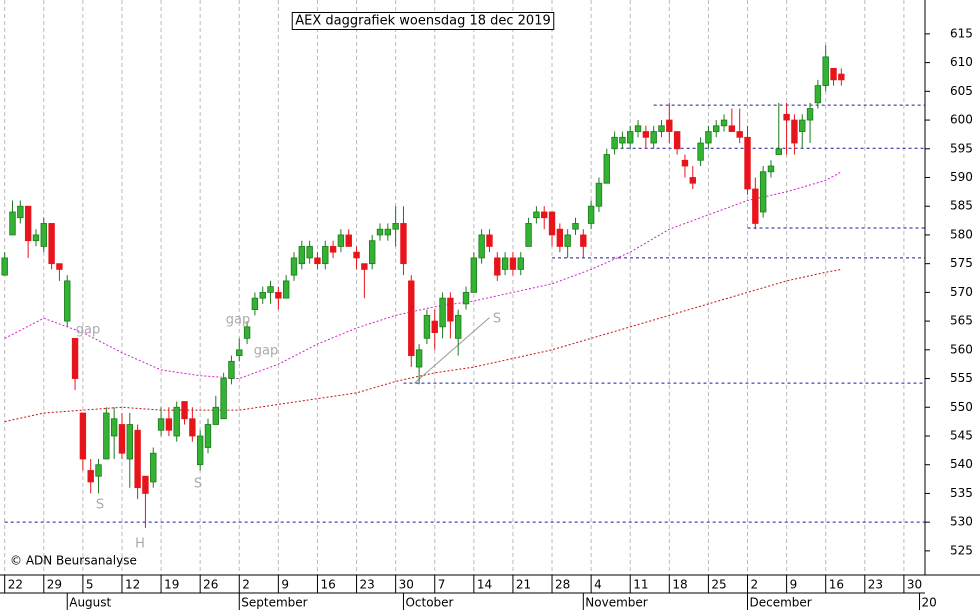 Image resolution: width=980 pixels, height=610 pixels. Describe the element at coordinates (452, 350) in the screenshot. I see `trendline` at that location.